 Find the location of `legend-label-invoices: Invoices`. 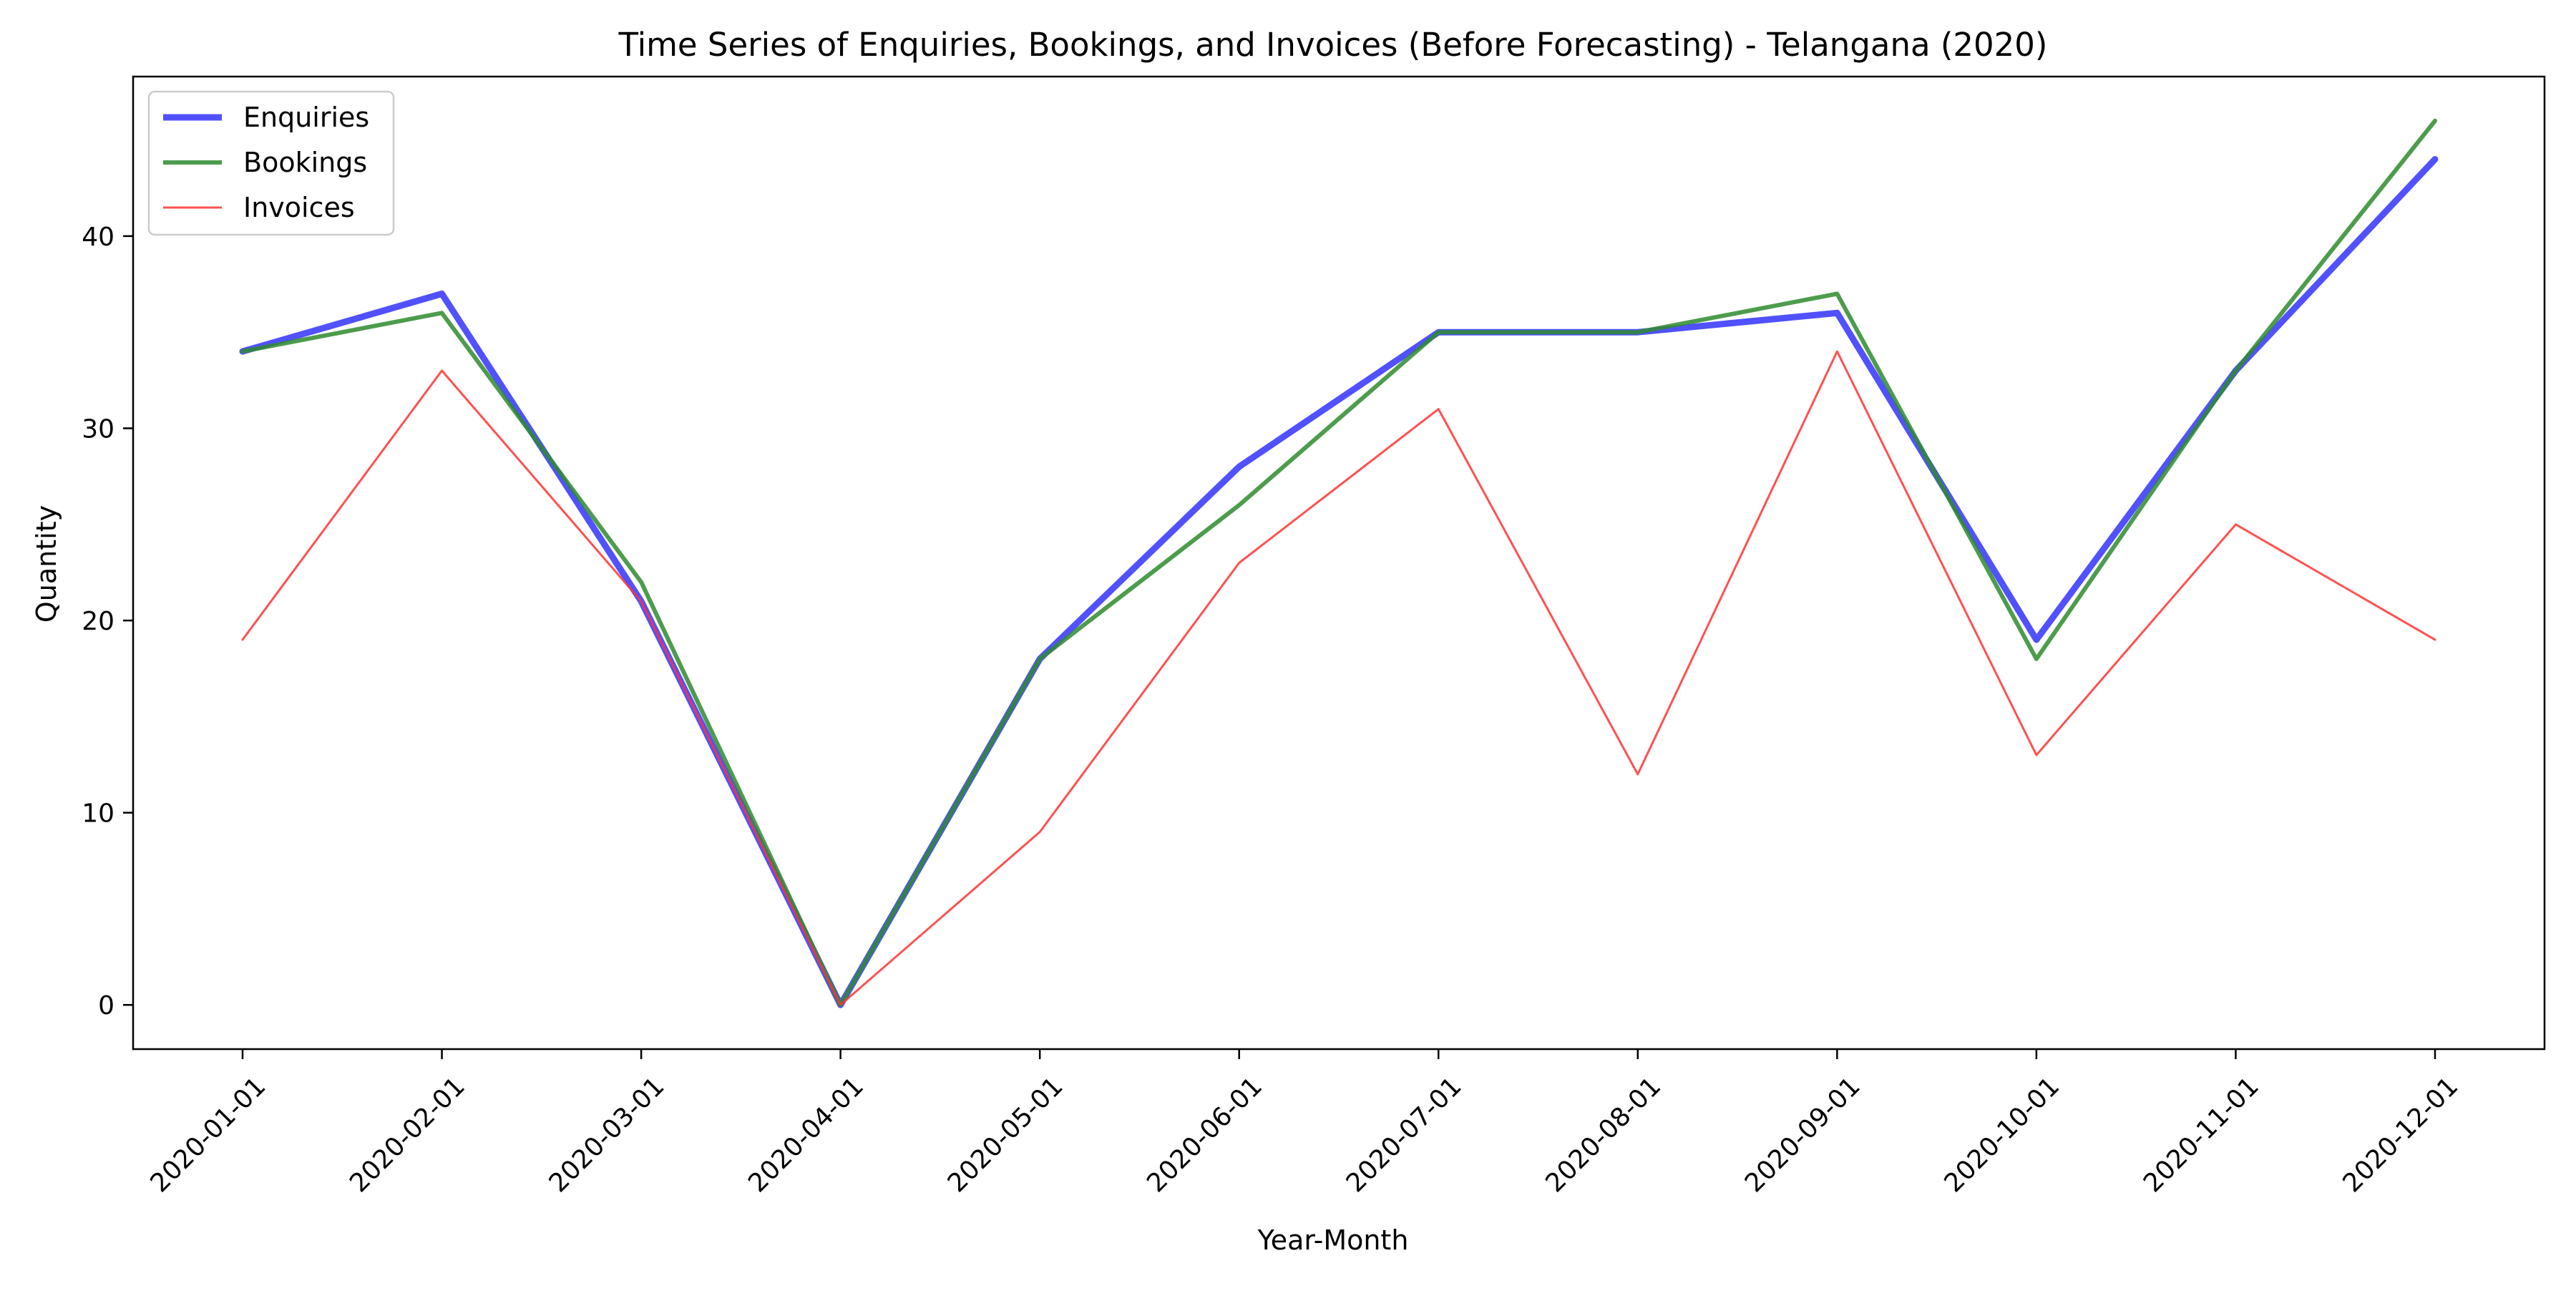

legend-label-invoices: Invoices is located at coordinates (299, 207).